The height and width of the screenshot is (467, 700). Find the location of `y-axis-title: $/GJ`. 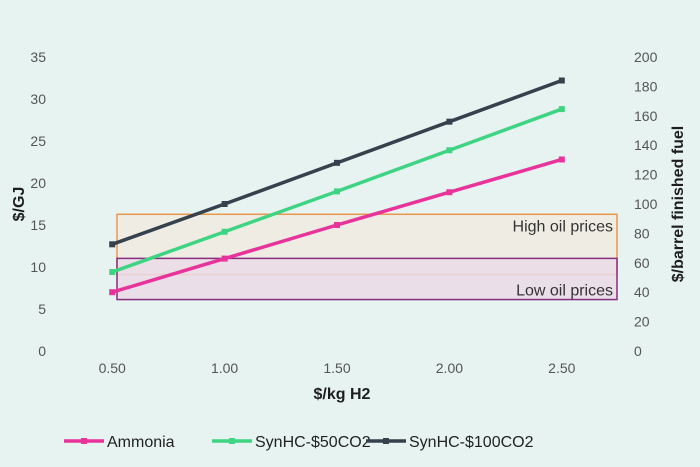

y-axis-title: $/GJ is located at coordinates (19, 204).